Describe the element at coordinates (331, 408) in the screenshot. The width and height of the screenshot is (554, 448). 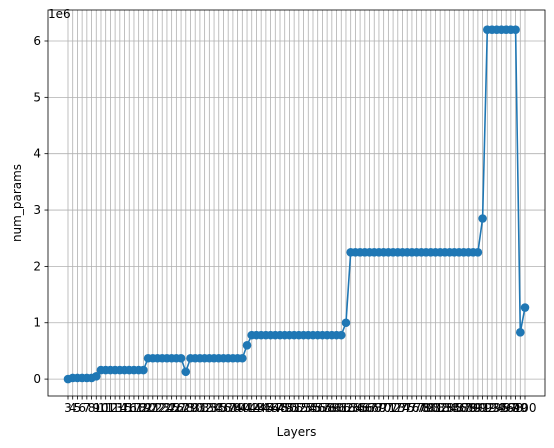
I see `x-tick-label: 59` at that location.